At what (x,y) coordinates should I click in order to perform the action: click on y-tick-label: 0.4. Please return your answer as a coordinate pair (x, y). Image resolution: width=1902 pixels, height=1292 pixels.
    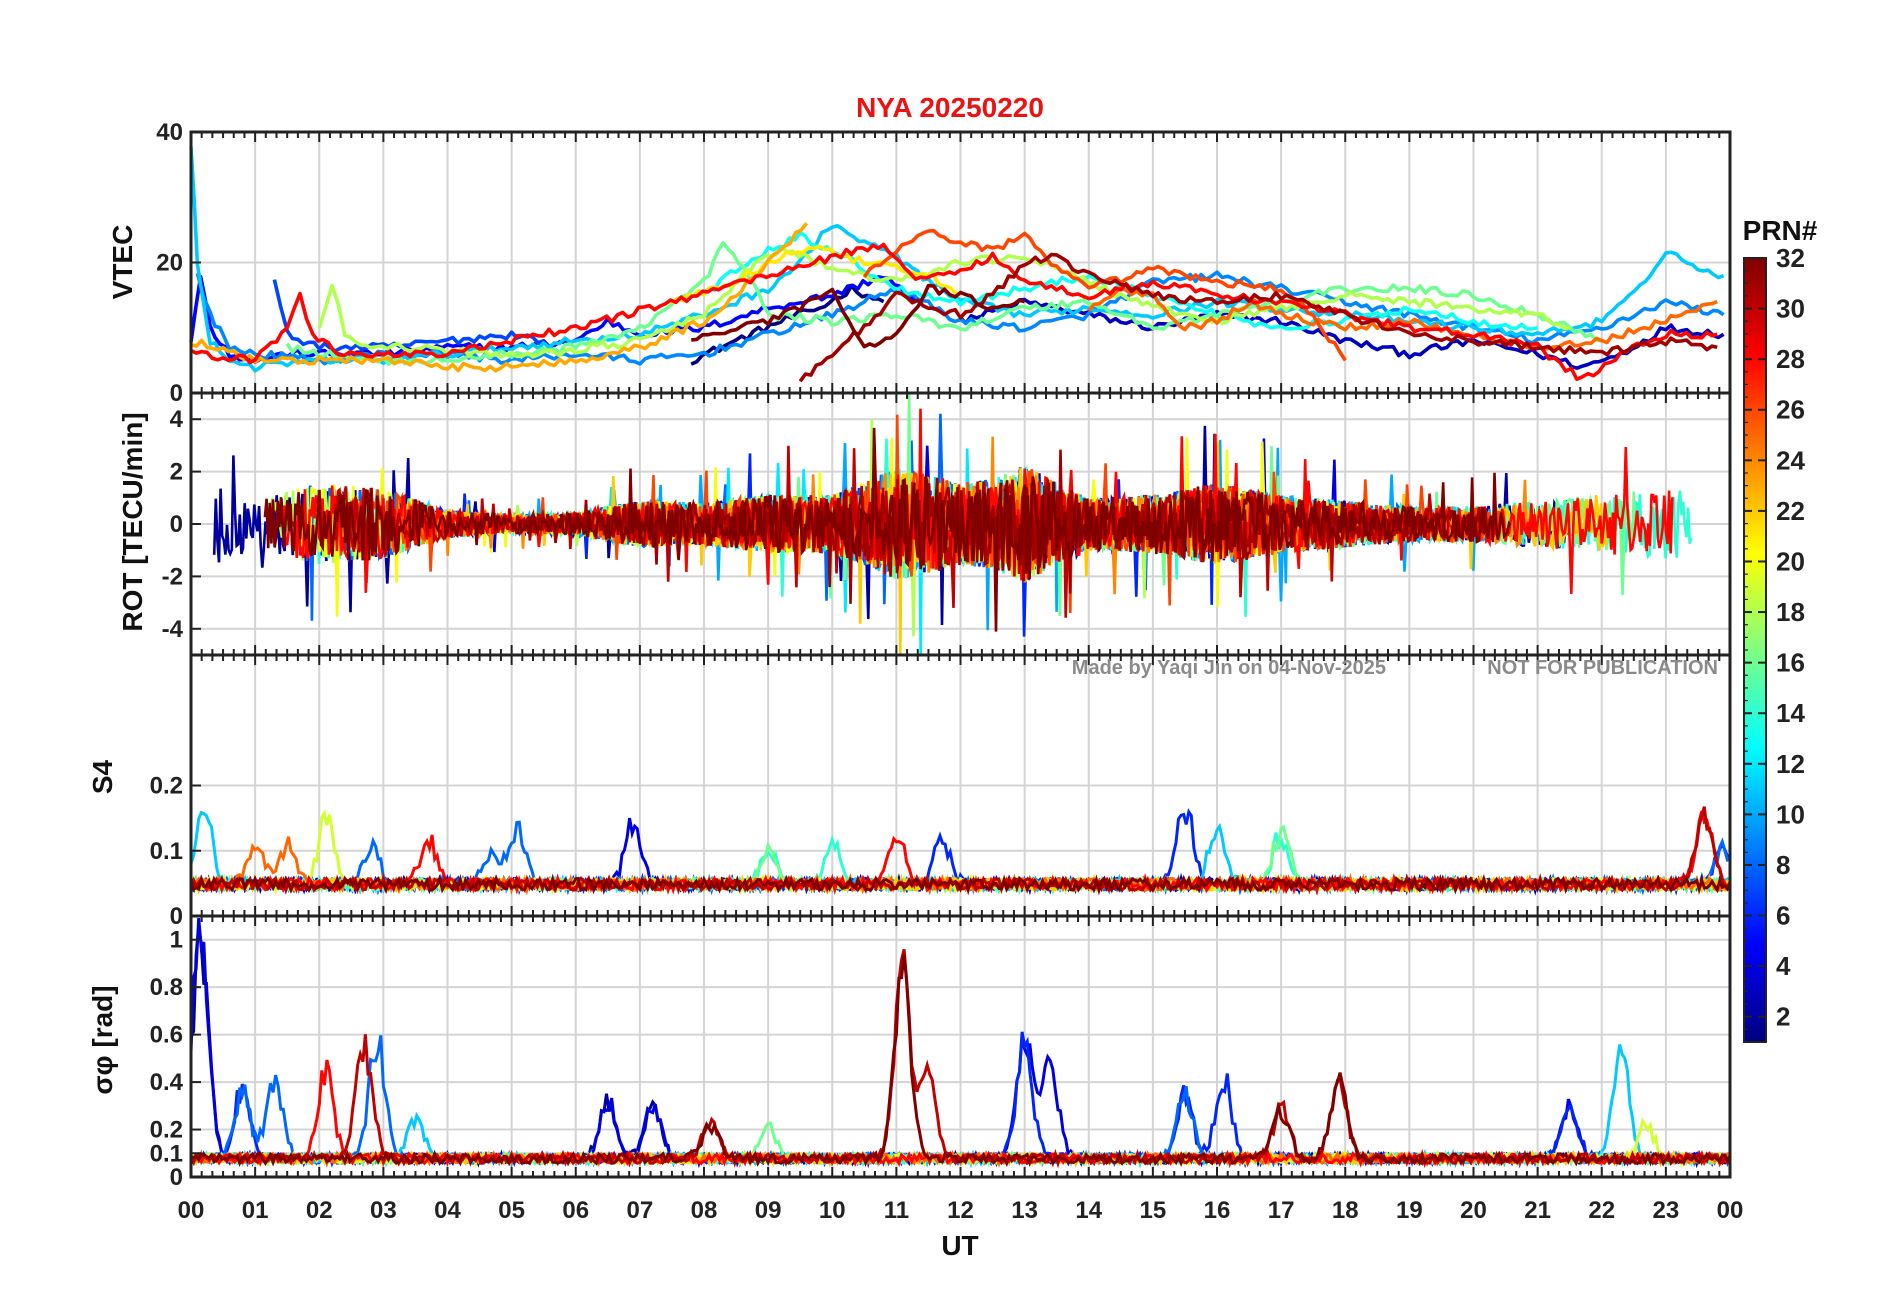
    Looking at the image, I should click on (167, 1082).